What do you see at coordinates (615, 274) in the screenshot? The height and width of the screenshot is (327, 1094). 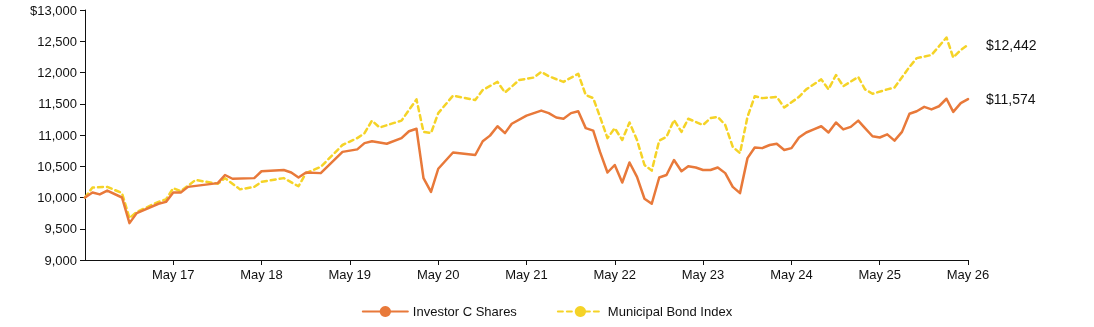 I see `x-tick-label: May 22` at bounding box center [615, 274].